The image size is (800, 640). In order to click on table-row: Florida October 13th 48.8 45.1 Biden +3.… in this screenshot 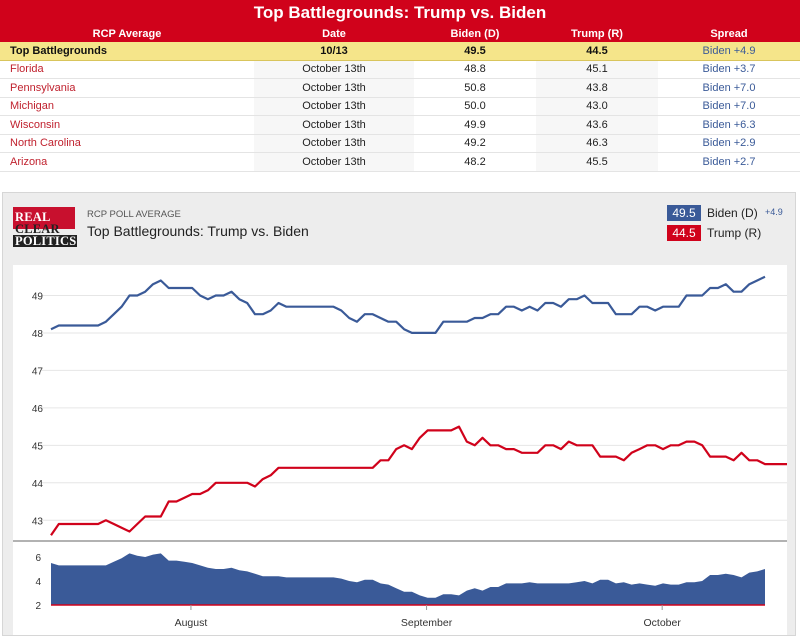, I will do `click(400, 69)`.